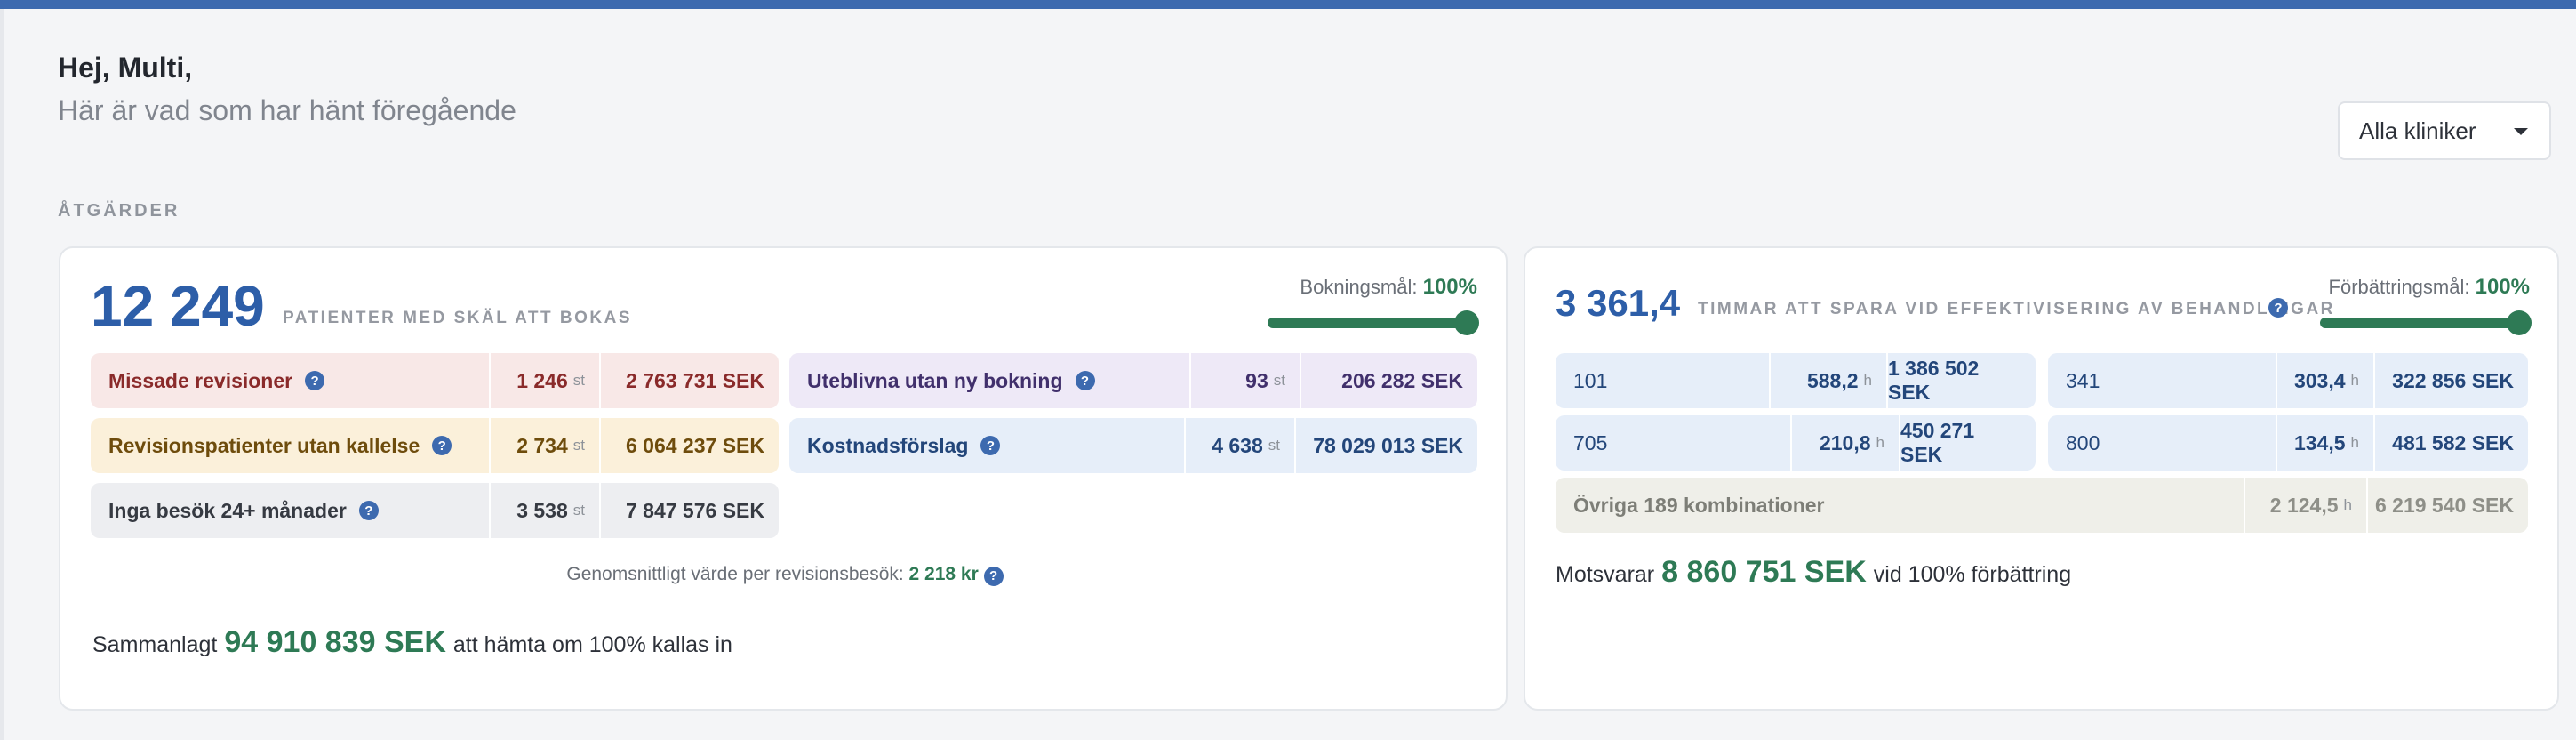  I want to click on row-label: Uteblivna utan ny bokning, so click(935, 380).